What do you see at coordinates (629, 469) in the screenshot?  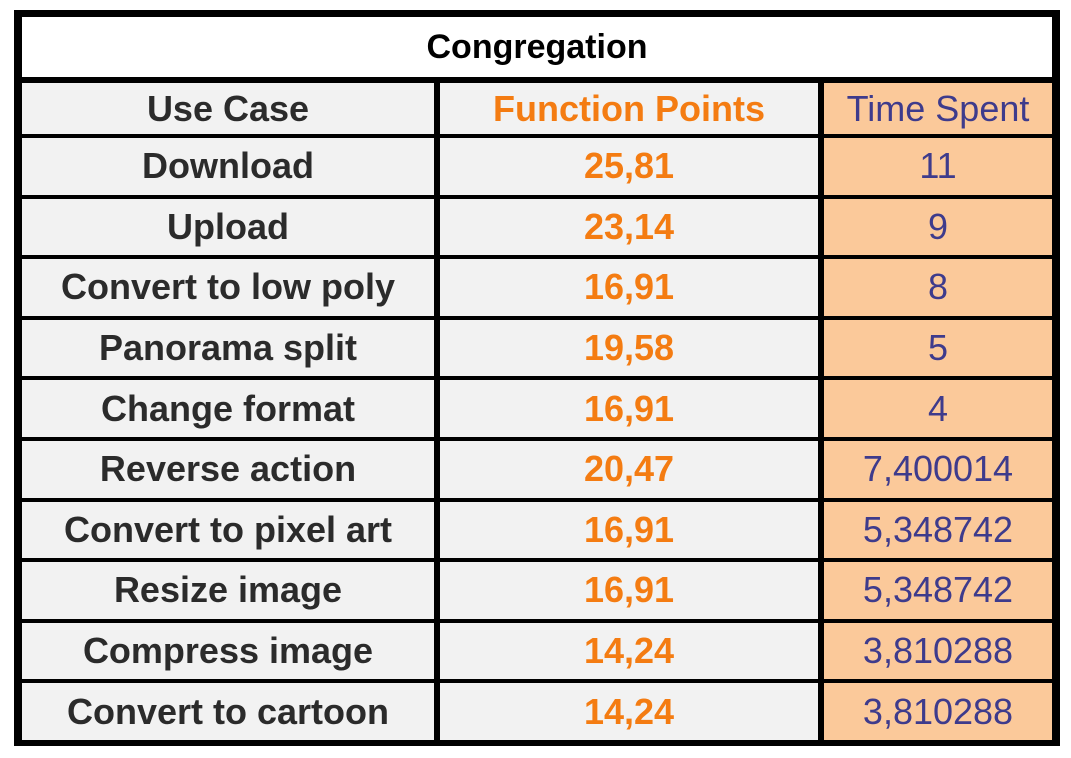 I see `function-points-cell: 20,47` at bounding box center [629, 469].